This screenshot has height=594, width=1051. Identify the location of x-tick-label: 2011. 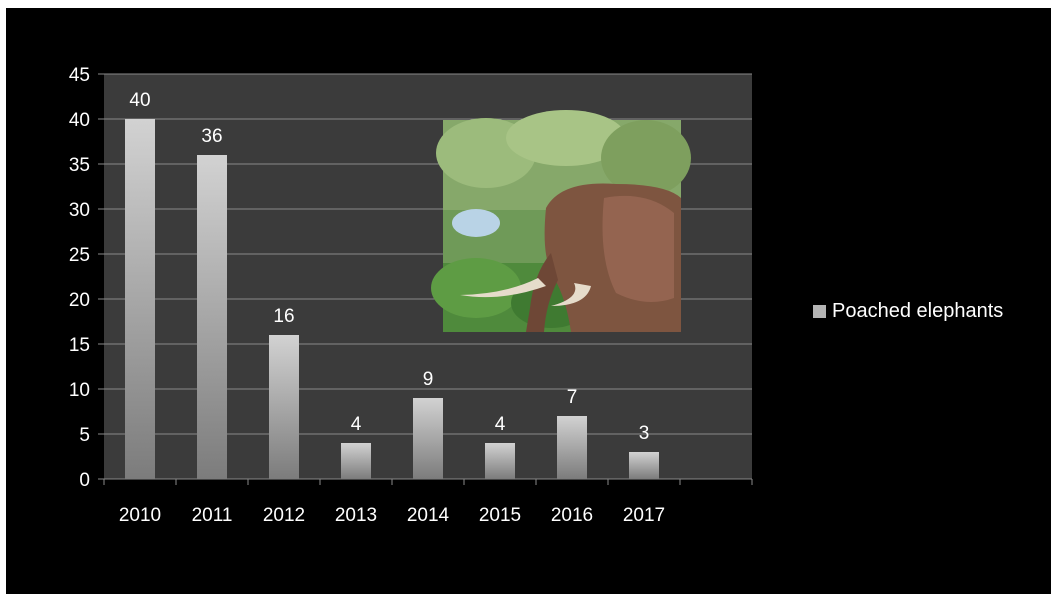
(212, 515).